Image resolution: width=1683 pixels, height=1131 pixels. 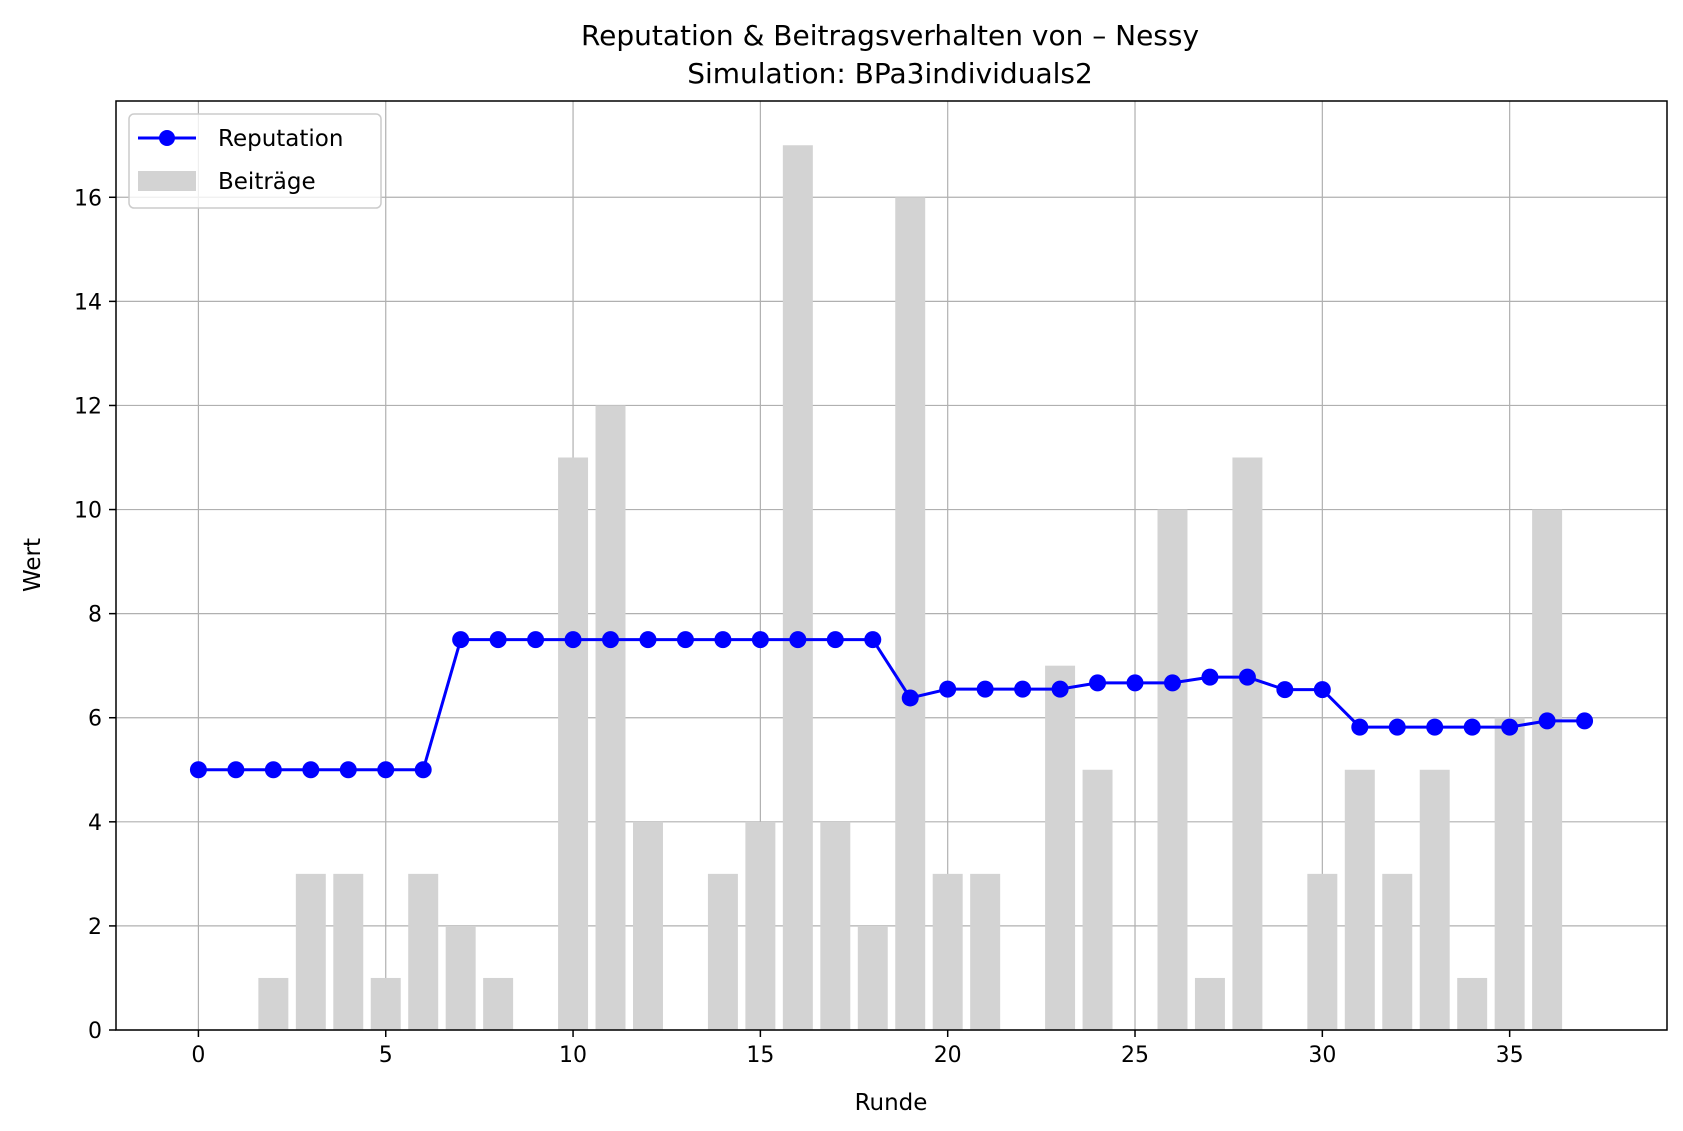 I want to click on x-tick-label: 30, so click(x=1322, y=1055).